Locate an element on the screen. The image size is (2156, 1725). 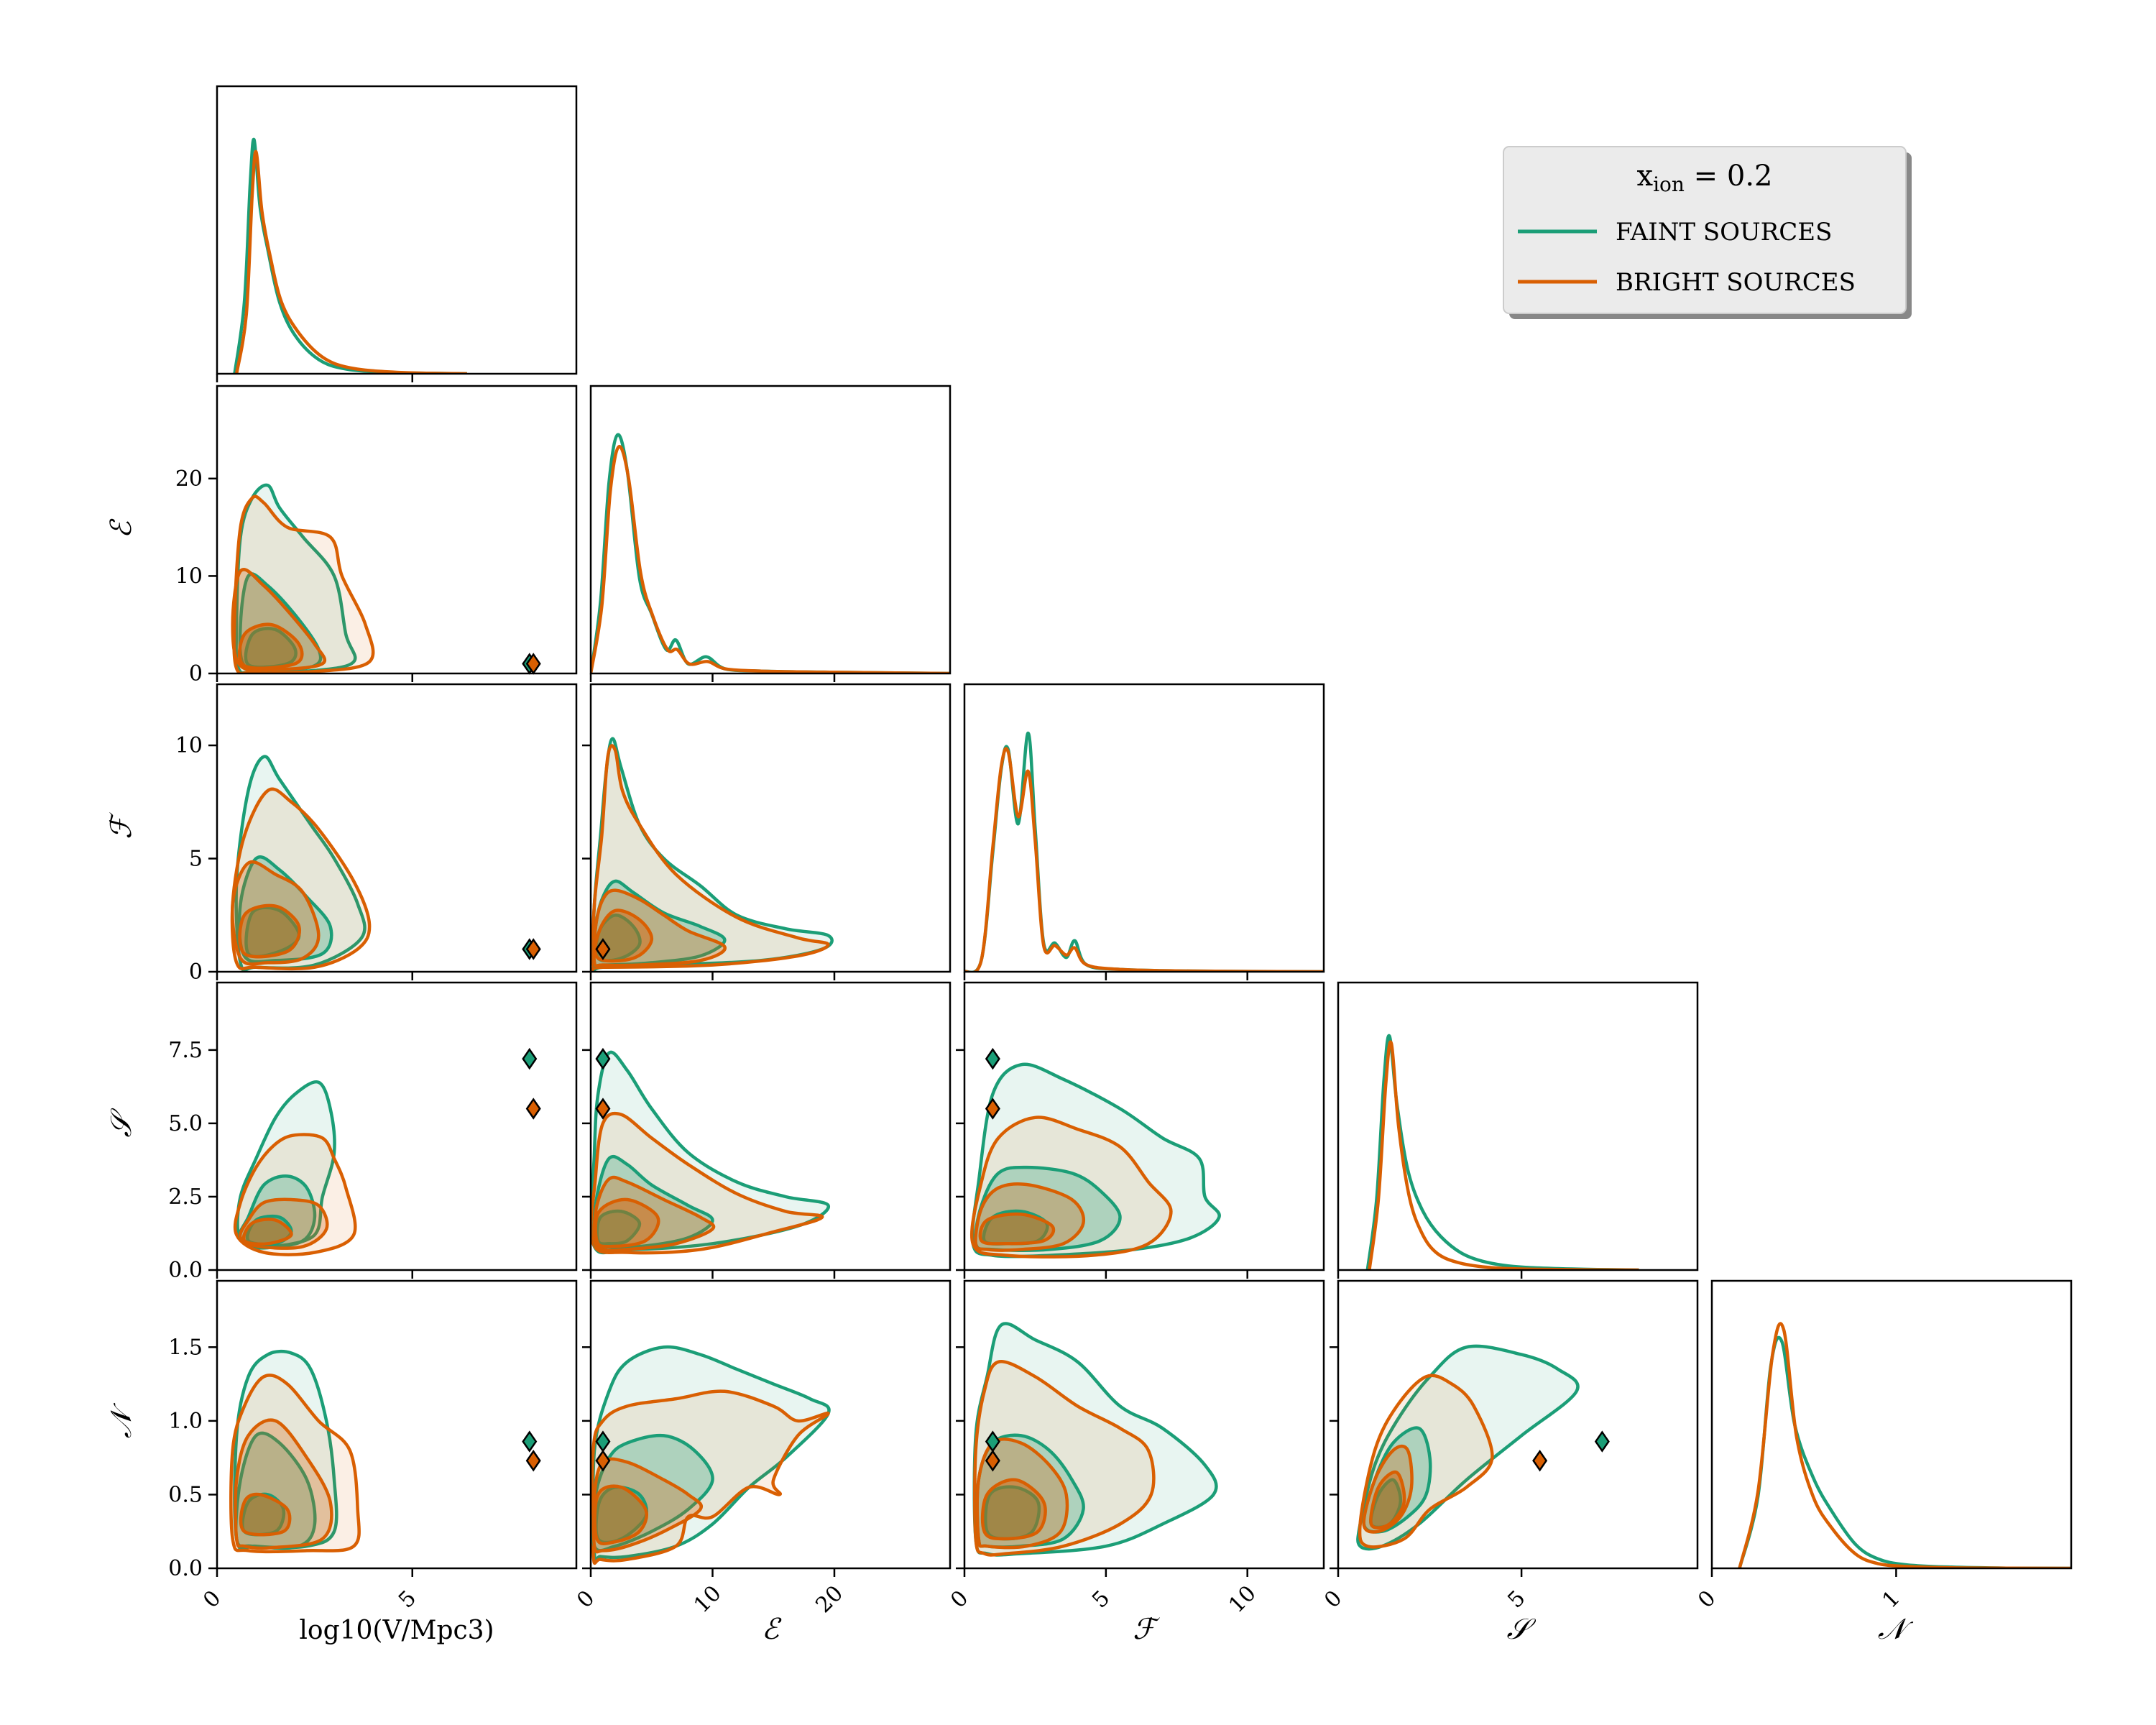
legend-title-suffix: = 0.2 is located at coordinates (1729, 176).